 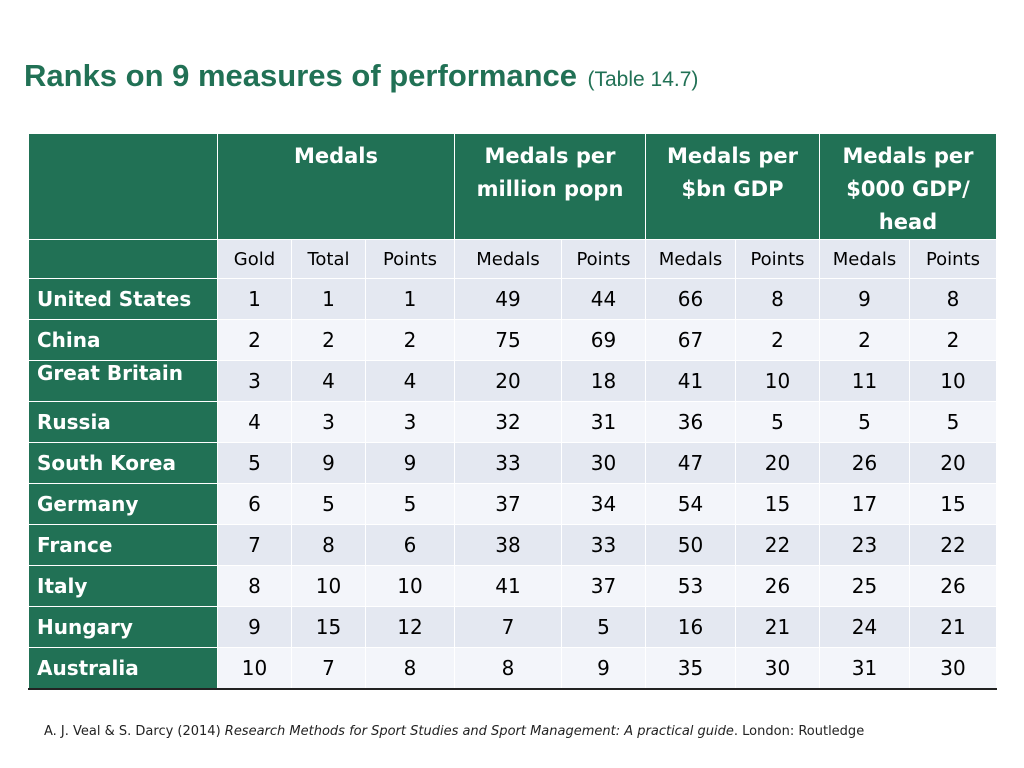 I want to click on table-row: Hungary 9 15 12 7 5 16 21 24 21, so click(x=512, y=627).